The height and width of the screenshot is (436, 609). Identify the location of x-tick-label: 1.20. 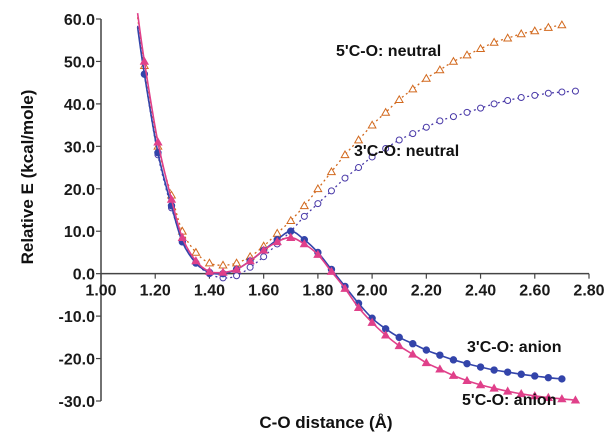
(155, 291).